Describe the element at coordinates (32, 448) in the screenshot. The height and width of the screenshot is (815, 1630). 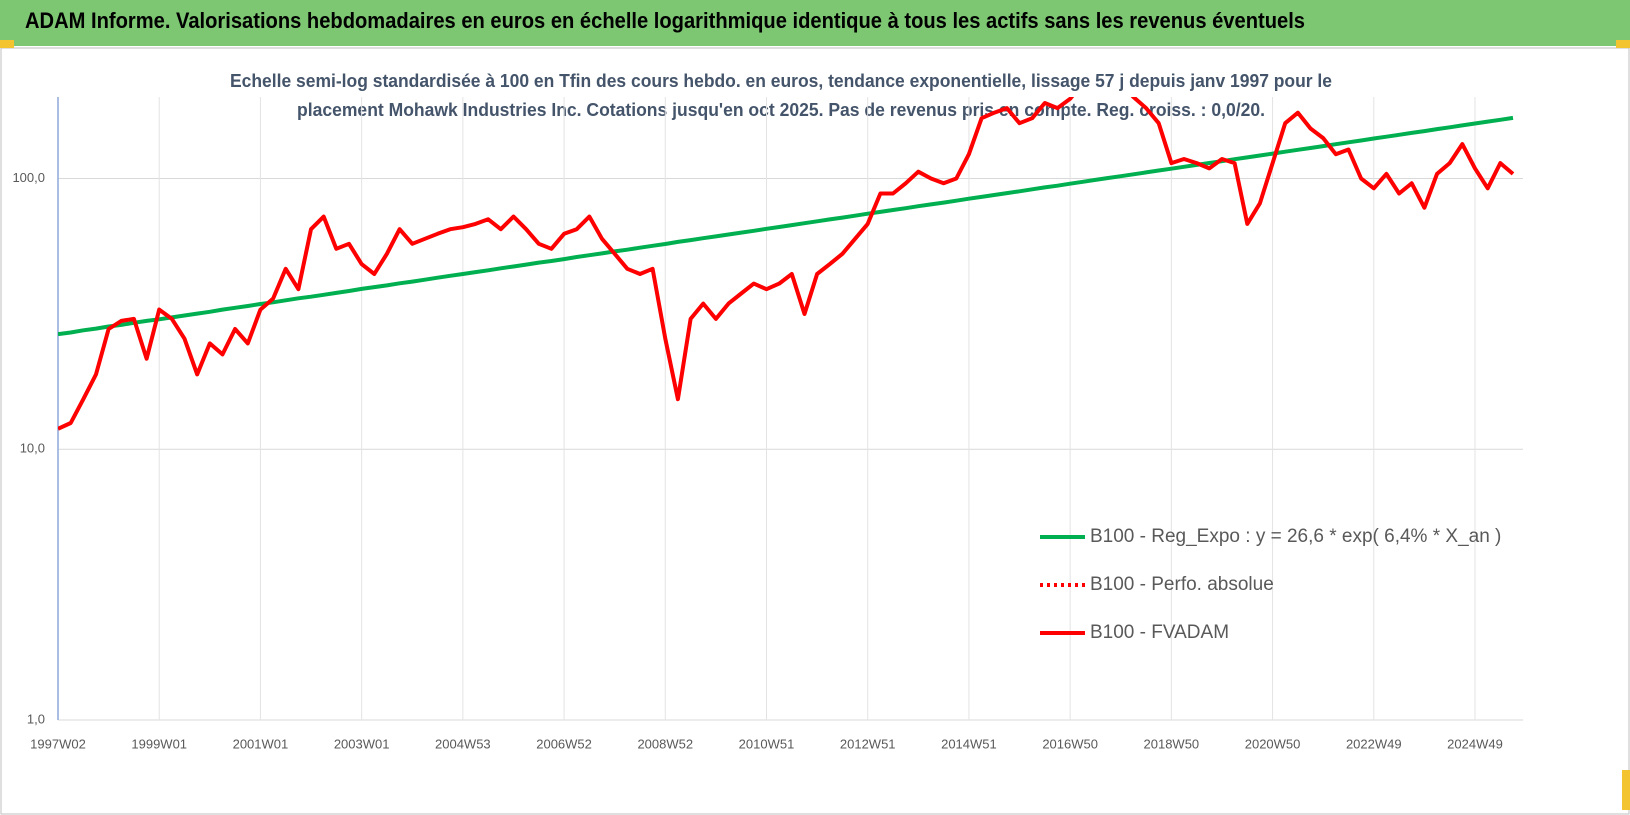
I see `y-tick-label: 10,0` at that location.